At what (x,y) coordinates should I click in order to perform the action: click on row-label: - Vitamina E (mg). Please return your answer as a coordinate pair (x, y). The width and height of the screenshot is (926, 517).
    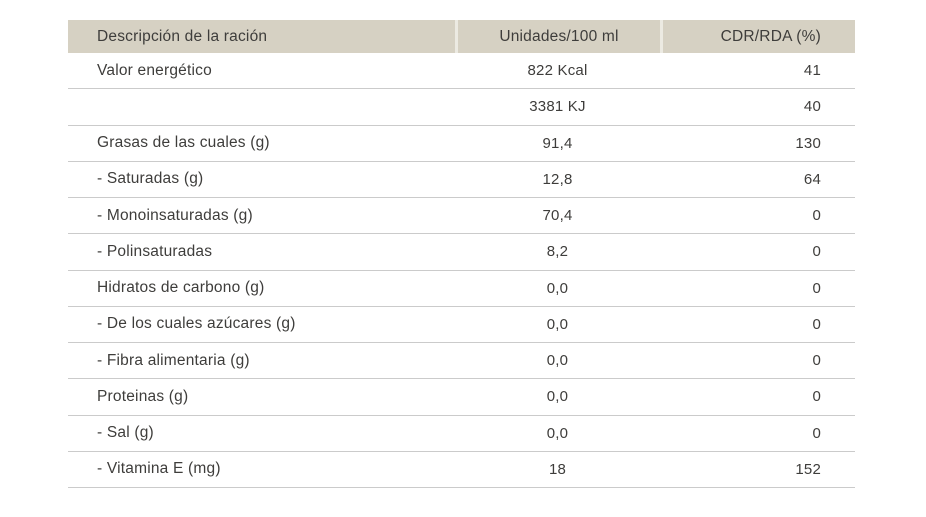
    Looking at the image, I should click on (159, 469).